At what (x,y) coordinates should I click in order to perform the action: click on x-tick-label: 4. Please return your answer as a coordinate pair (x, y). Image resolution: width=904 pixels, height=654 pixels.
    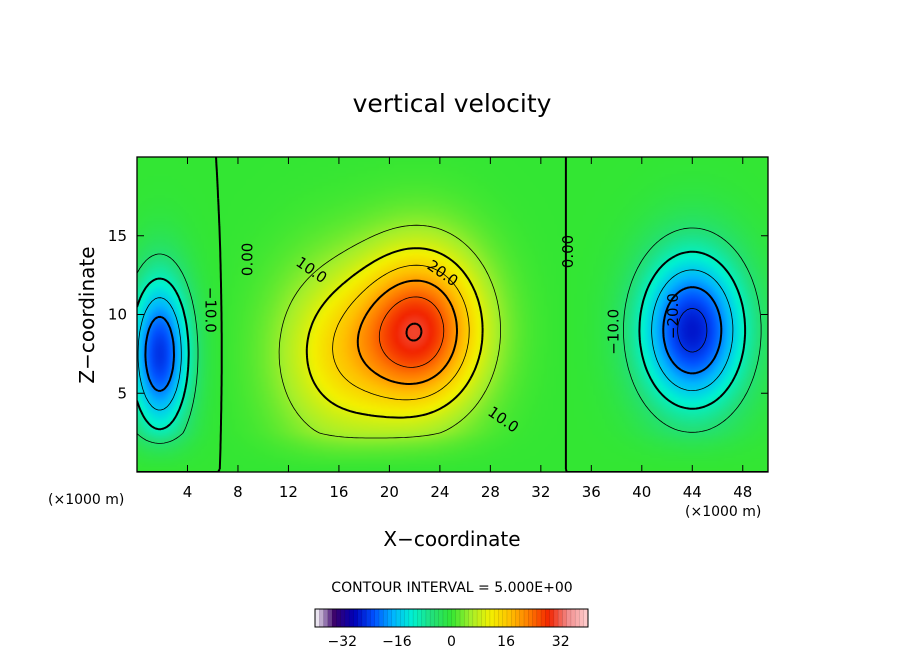
    Looking at the image, I should click on (188, 492).